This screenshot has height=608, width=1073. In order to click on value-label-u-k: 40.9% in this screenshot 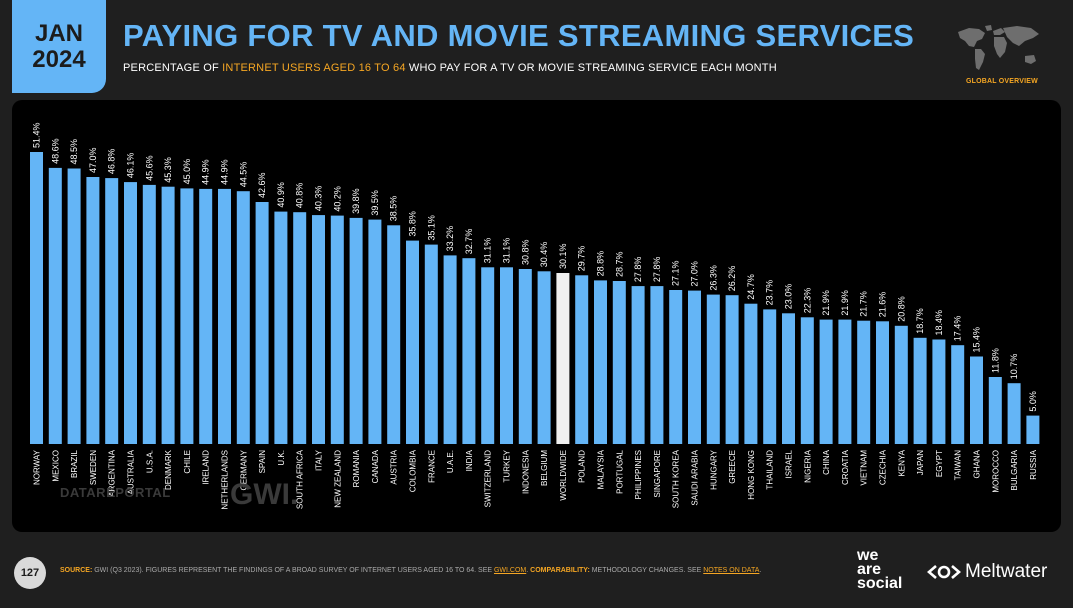, I will do `click(281, 195)`.